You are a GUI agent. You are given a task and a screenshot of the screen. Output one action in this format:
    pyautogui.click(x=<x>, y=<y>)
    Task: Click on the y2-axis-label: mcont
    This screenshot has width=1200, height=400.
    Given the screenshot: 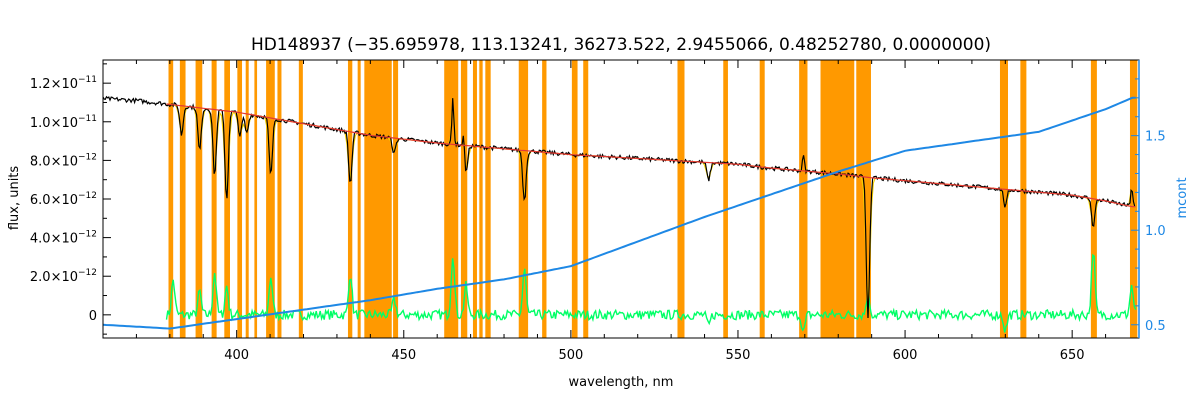 What is the action you would take?
    pyautogui.click(x=1182, y=197)
    